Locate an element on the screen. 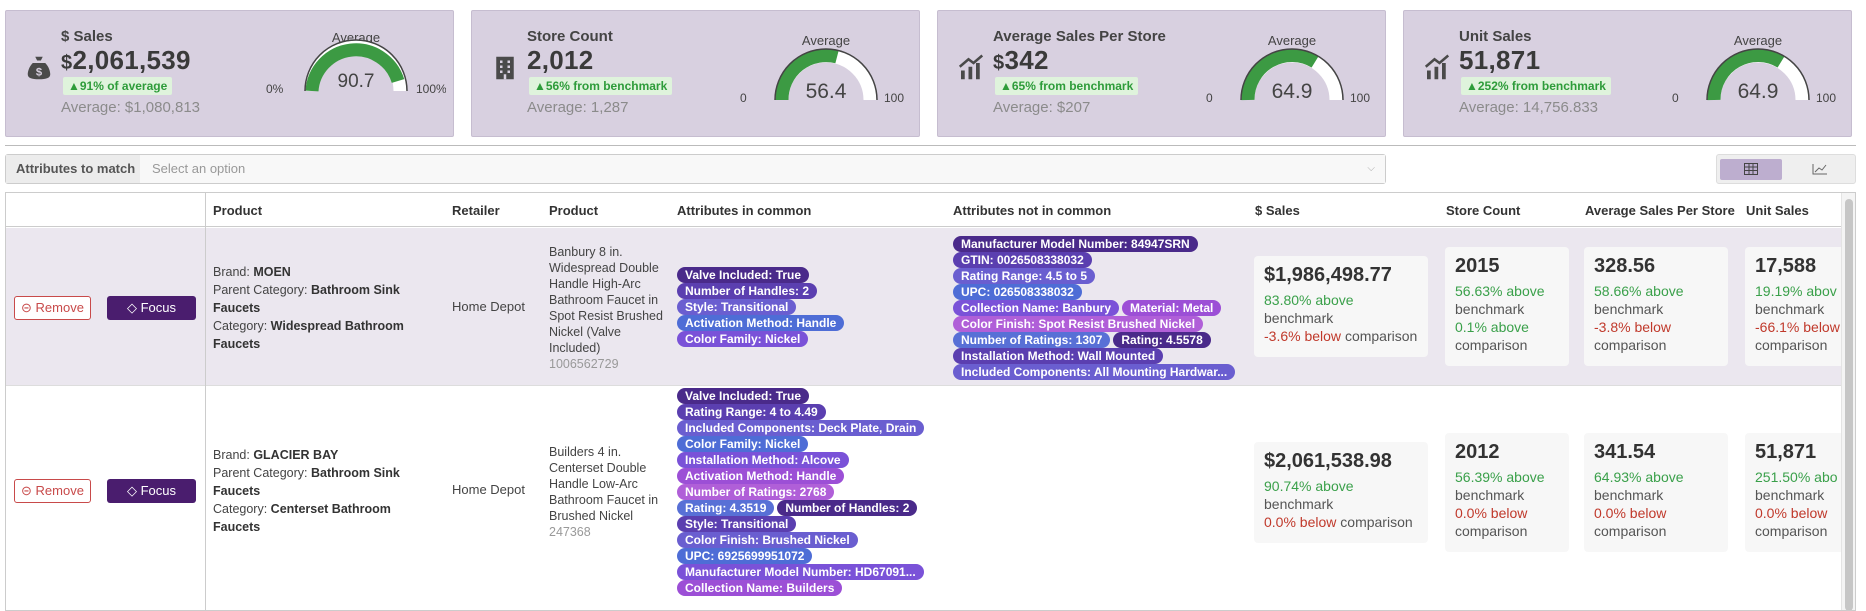  kpi-delta-badge: ▲91% of average is located at coordinates (118, 86).